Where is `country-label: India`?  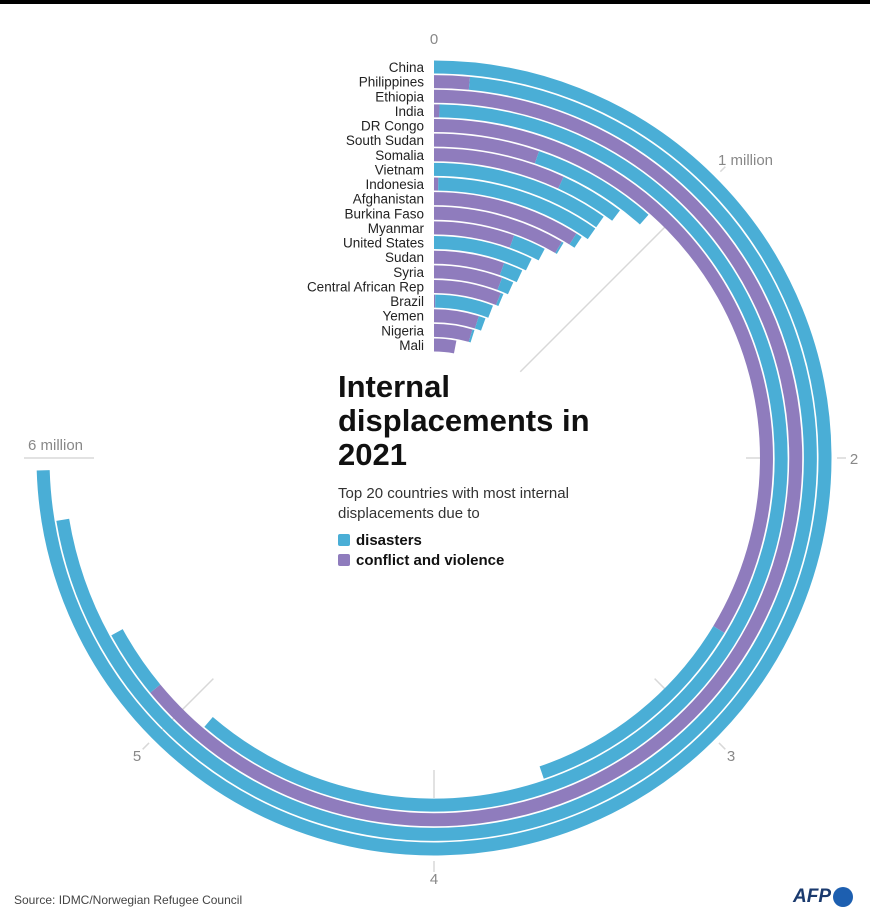
country-label: India is located at coordinates (410, 111).